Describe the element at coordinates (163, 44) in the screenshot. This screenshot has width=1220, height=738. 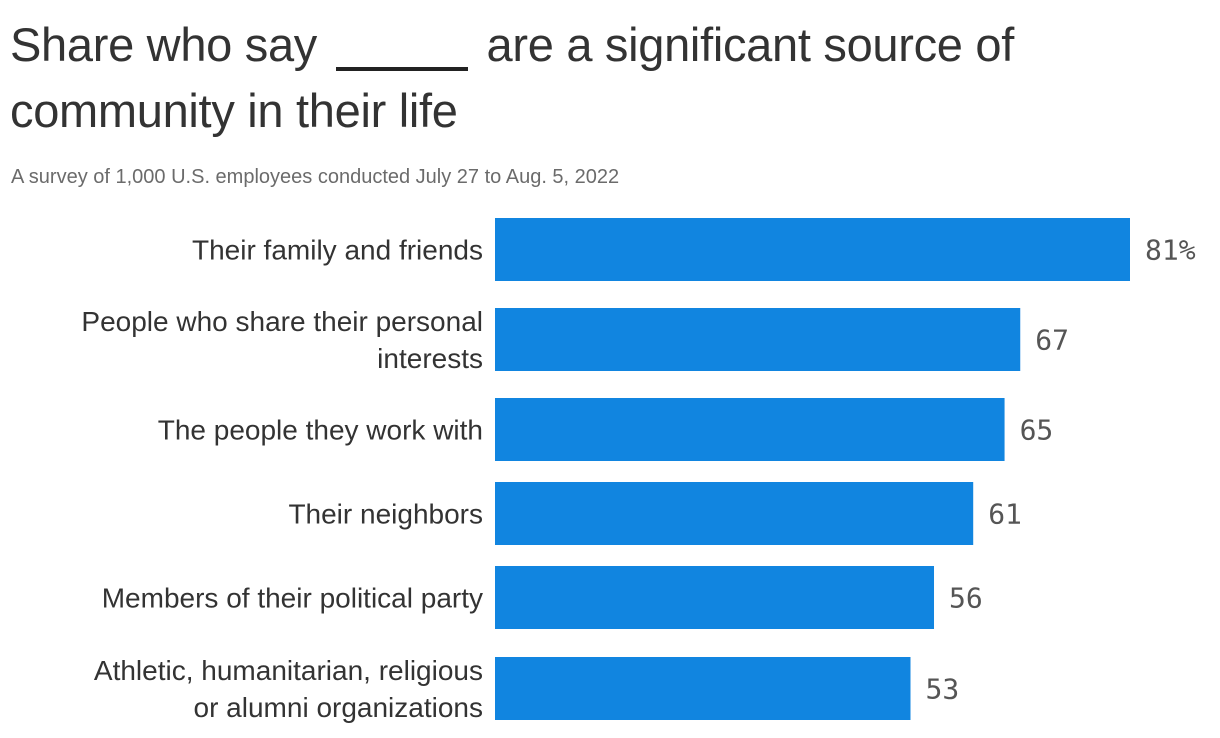
I see `chart-title-start: Share who say` at that location.